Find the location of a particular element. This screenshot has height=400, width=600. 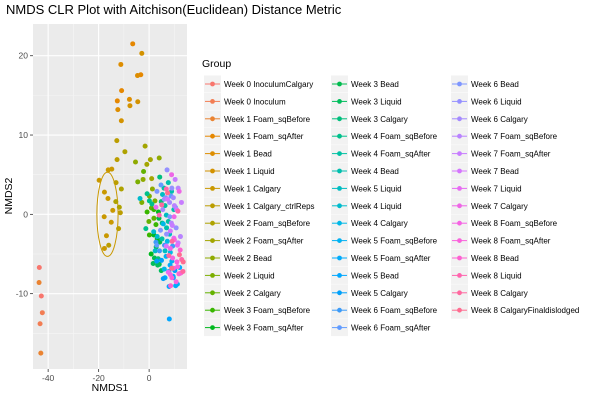

legend-label: Week 2 Calgary is located at coordinates (252, 293).